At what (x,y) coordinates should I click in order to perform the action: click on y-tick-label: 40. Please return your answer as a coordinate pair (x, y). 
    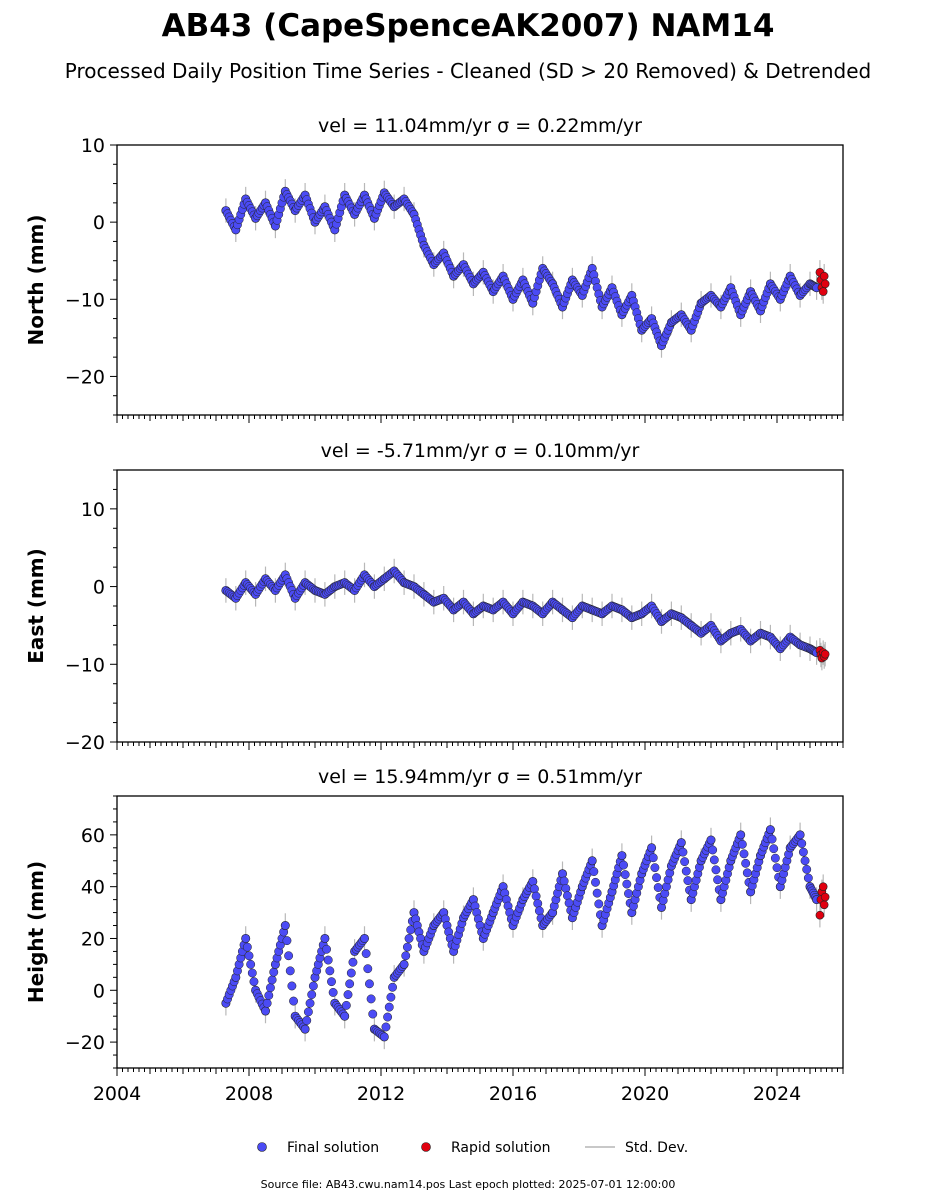
    Looking at the image, I should click on (93, 888).